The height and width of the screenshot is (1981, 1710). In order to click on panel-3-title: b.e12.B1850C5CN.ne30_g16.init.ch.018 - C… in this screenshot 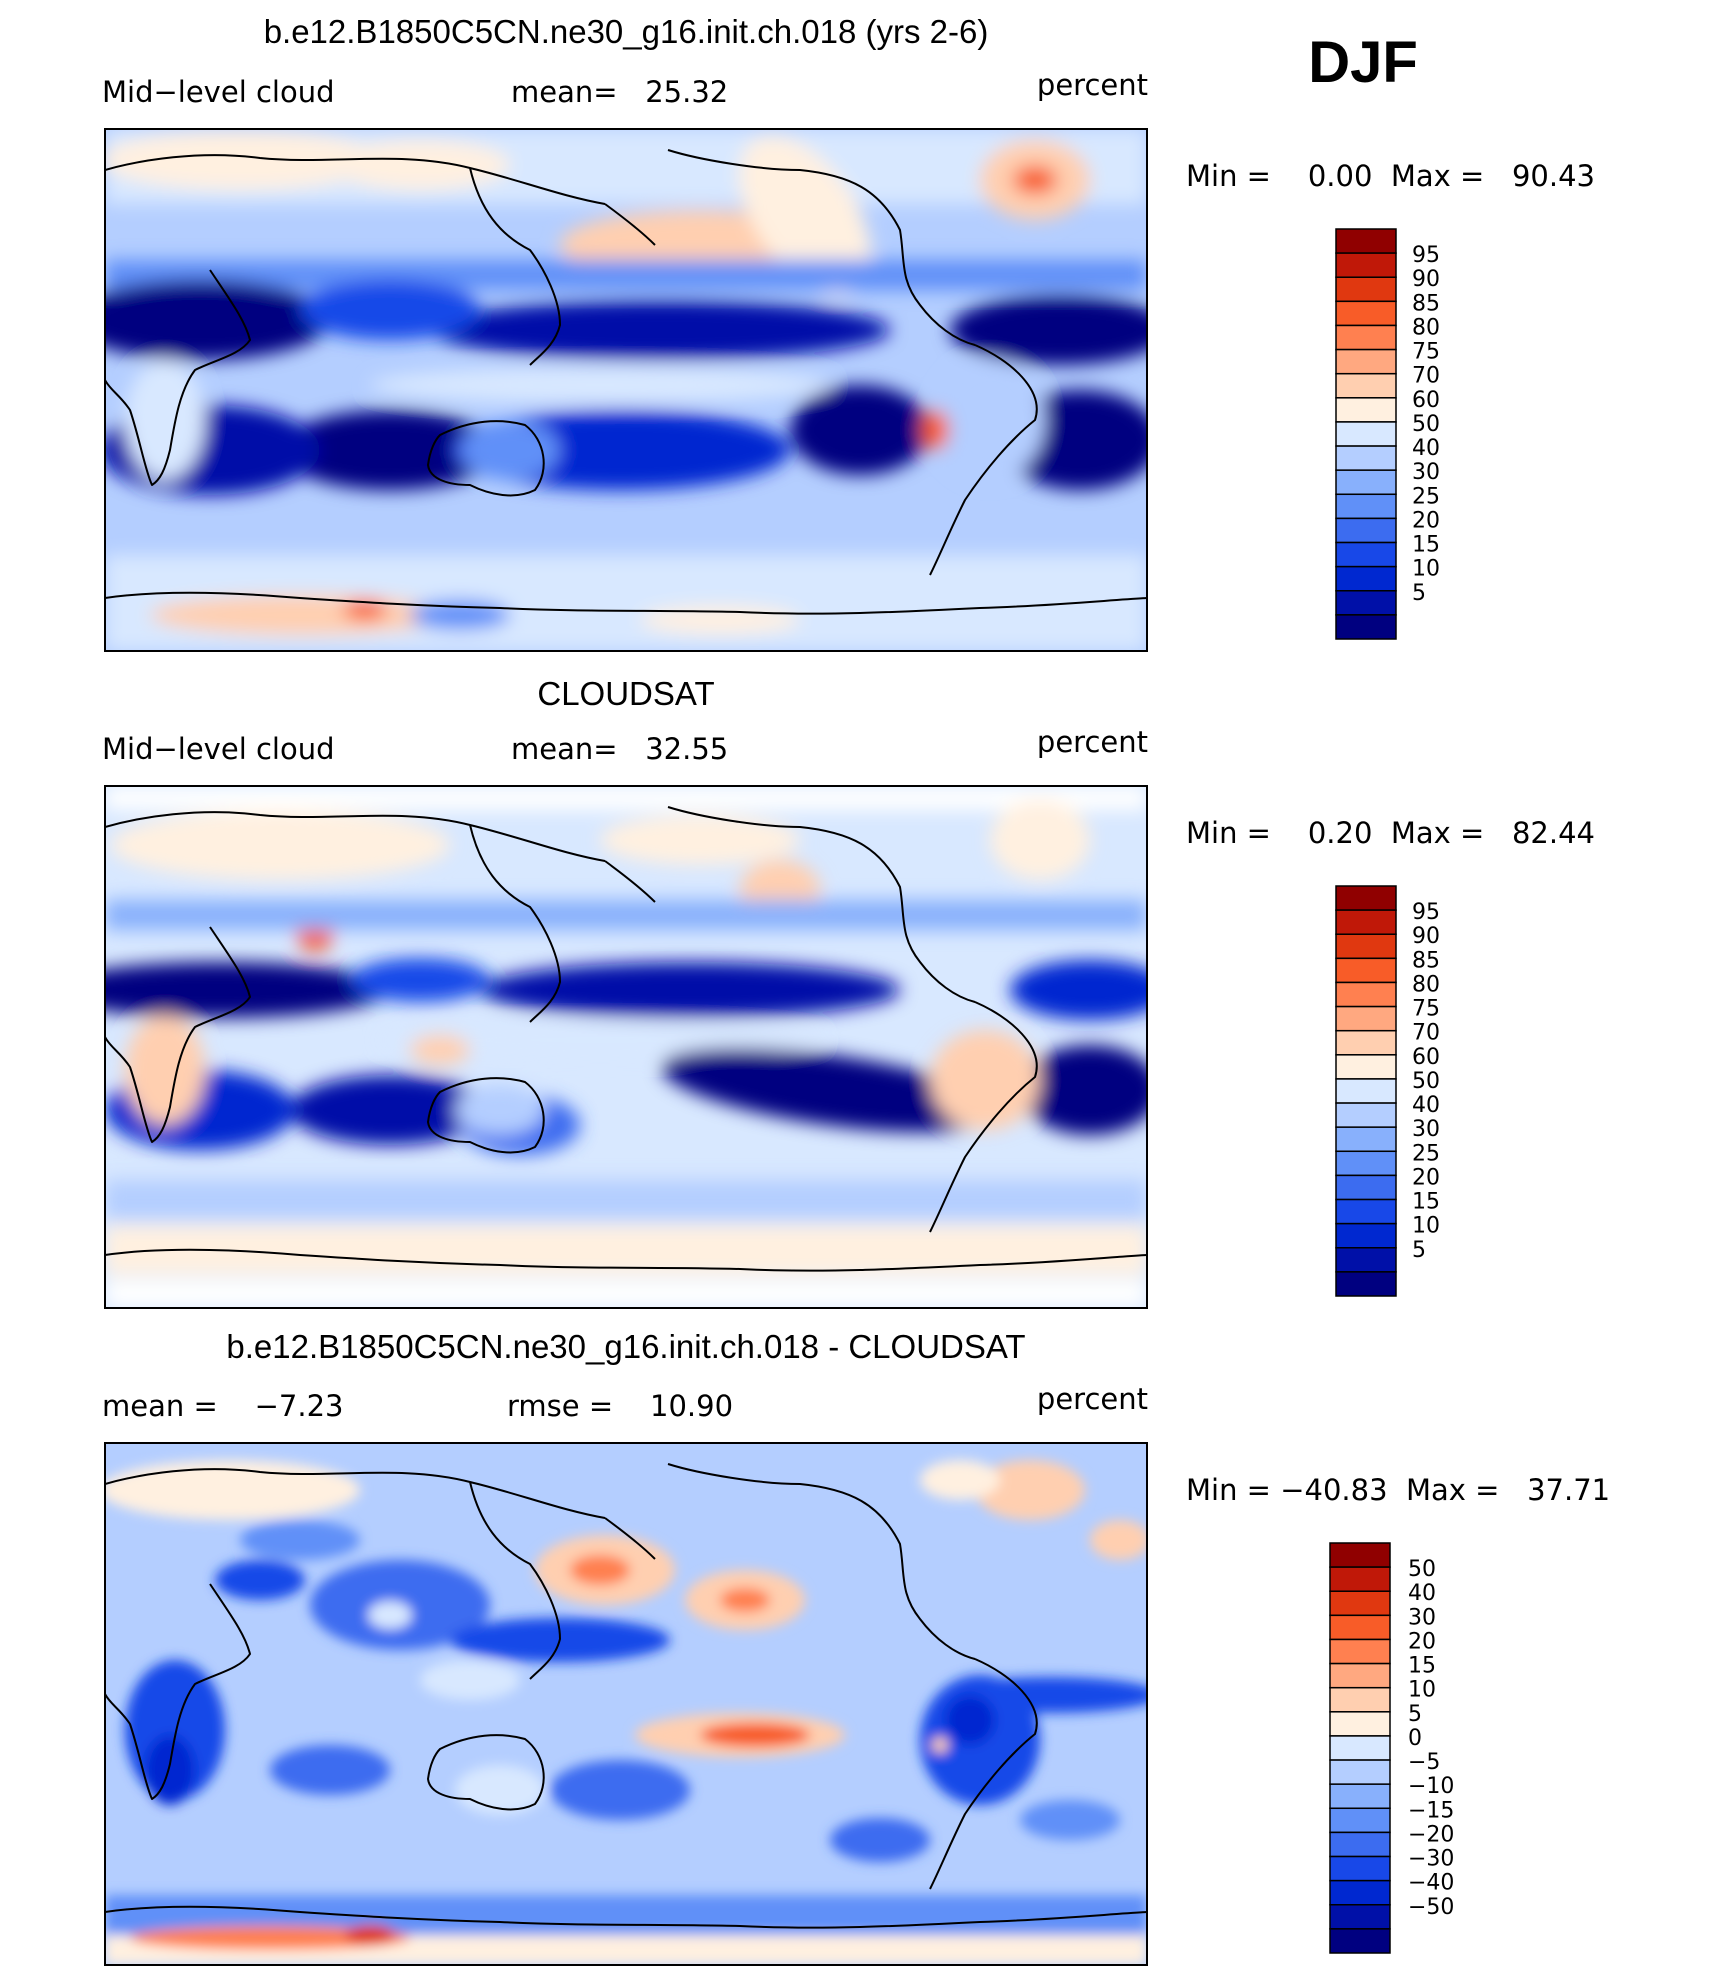, I will do `click(625, 1346)`.